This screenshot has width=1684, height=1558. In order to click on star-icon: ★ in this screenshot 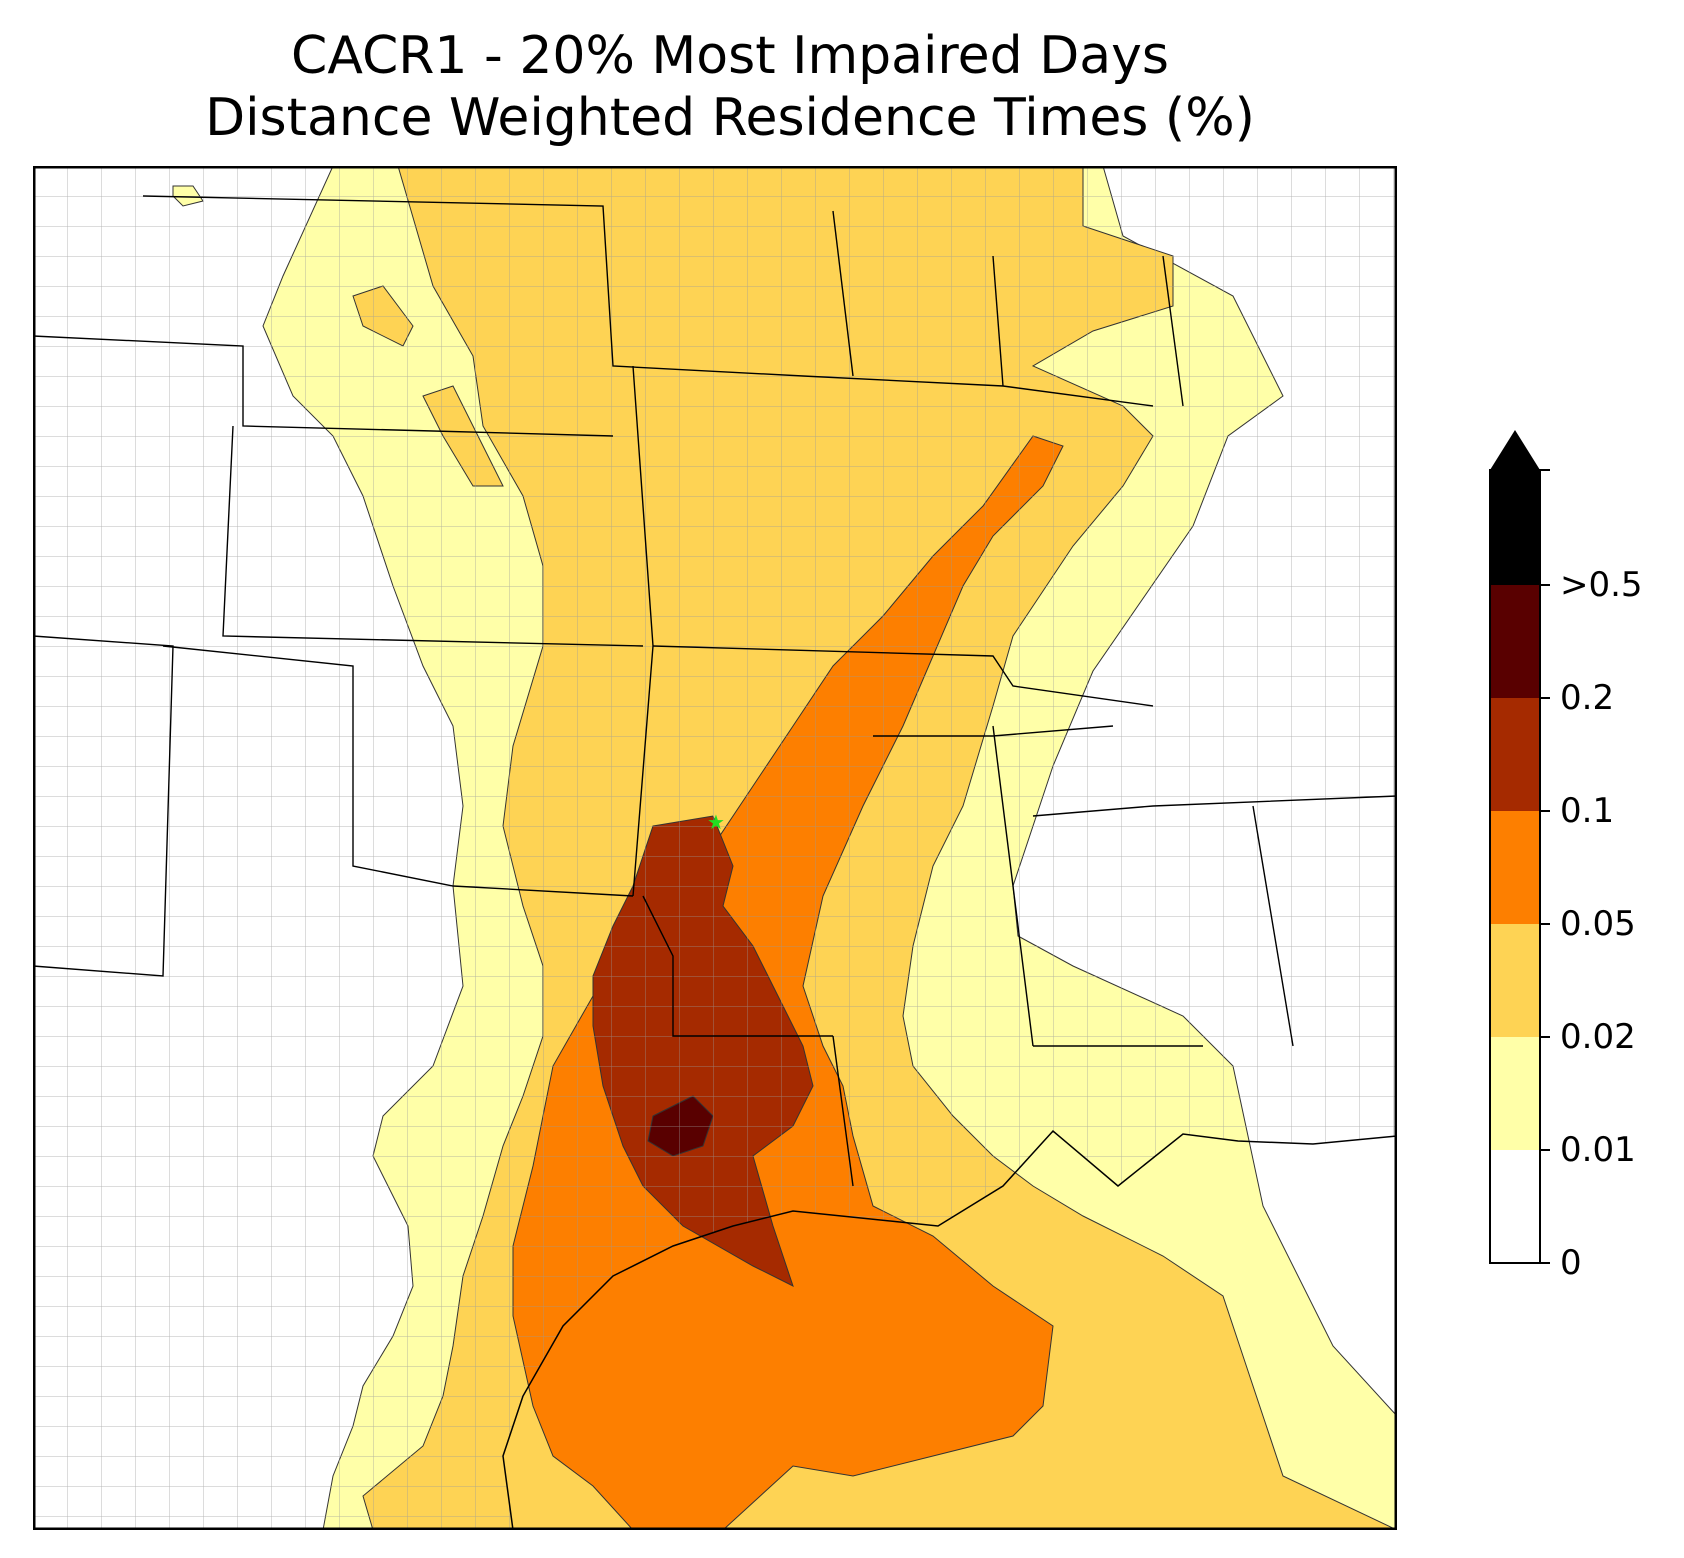, I will do `click(716, 822)`.